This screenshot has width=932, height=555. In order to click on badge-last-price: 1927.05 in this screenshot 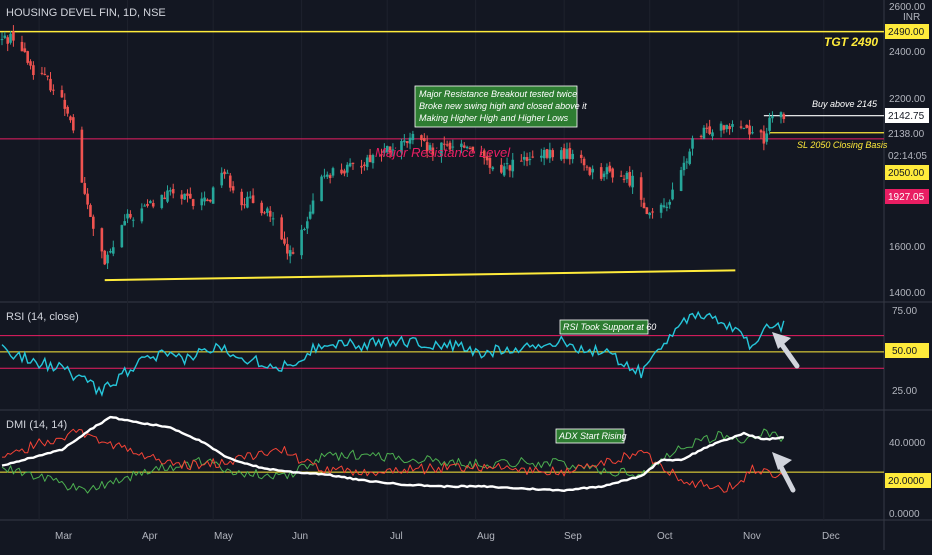, I will do `click(907, 196)`.